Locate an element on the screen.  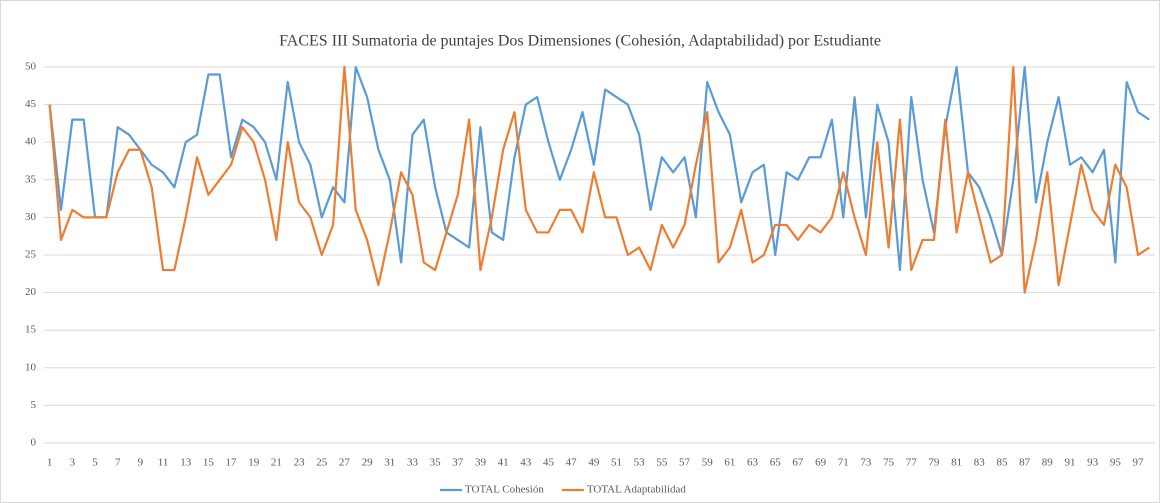
x-tick-label: 65 is located at coordinates (776, 463).